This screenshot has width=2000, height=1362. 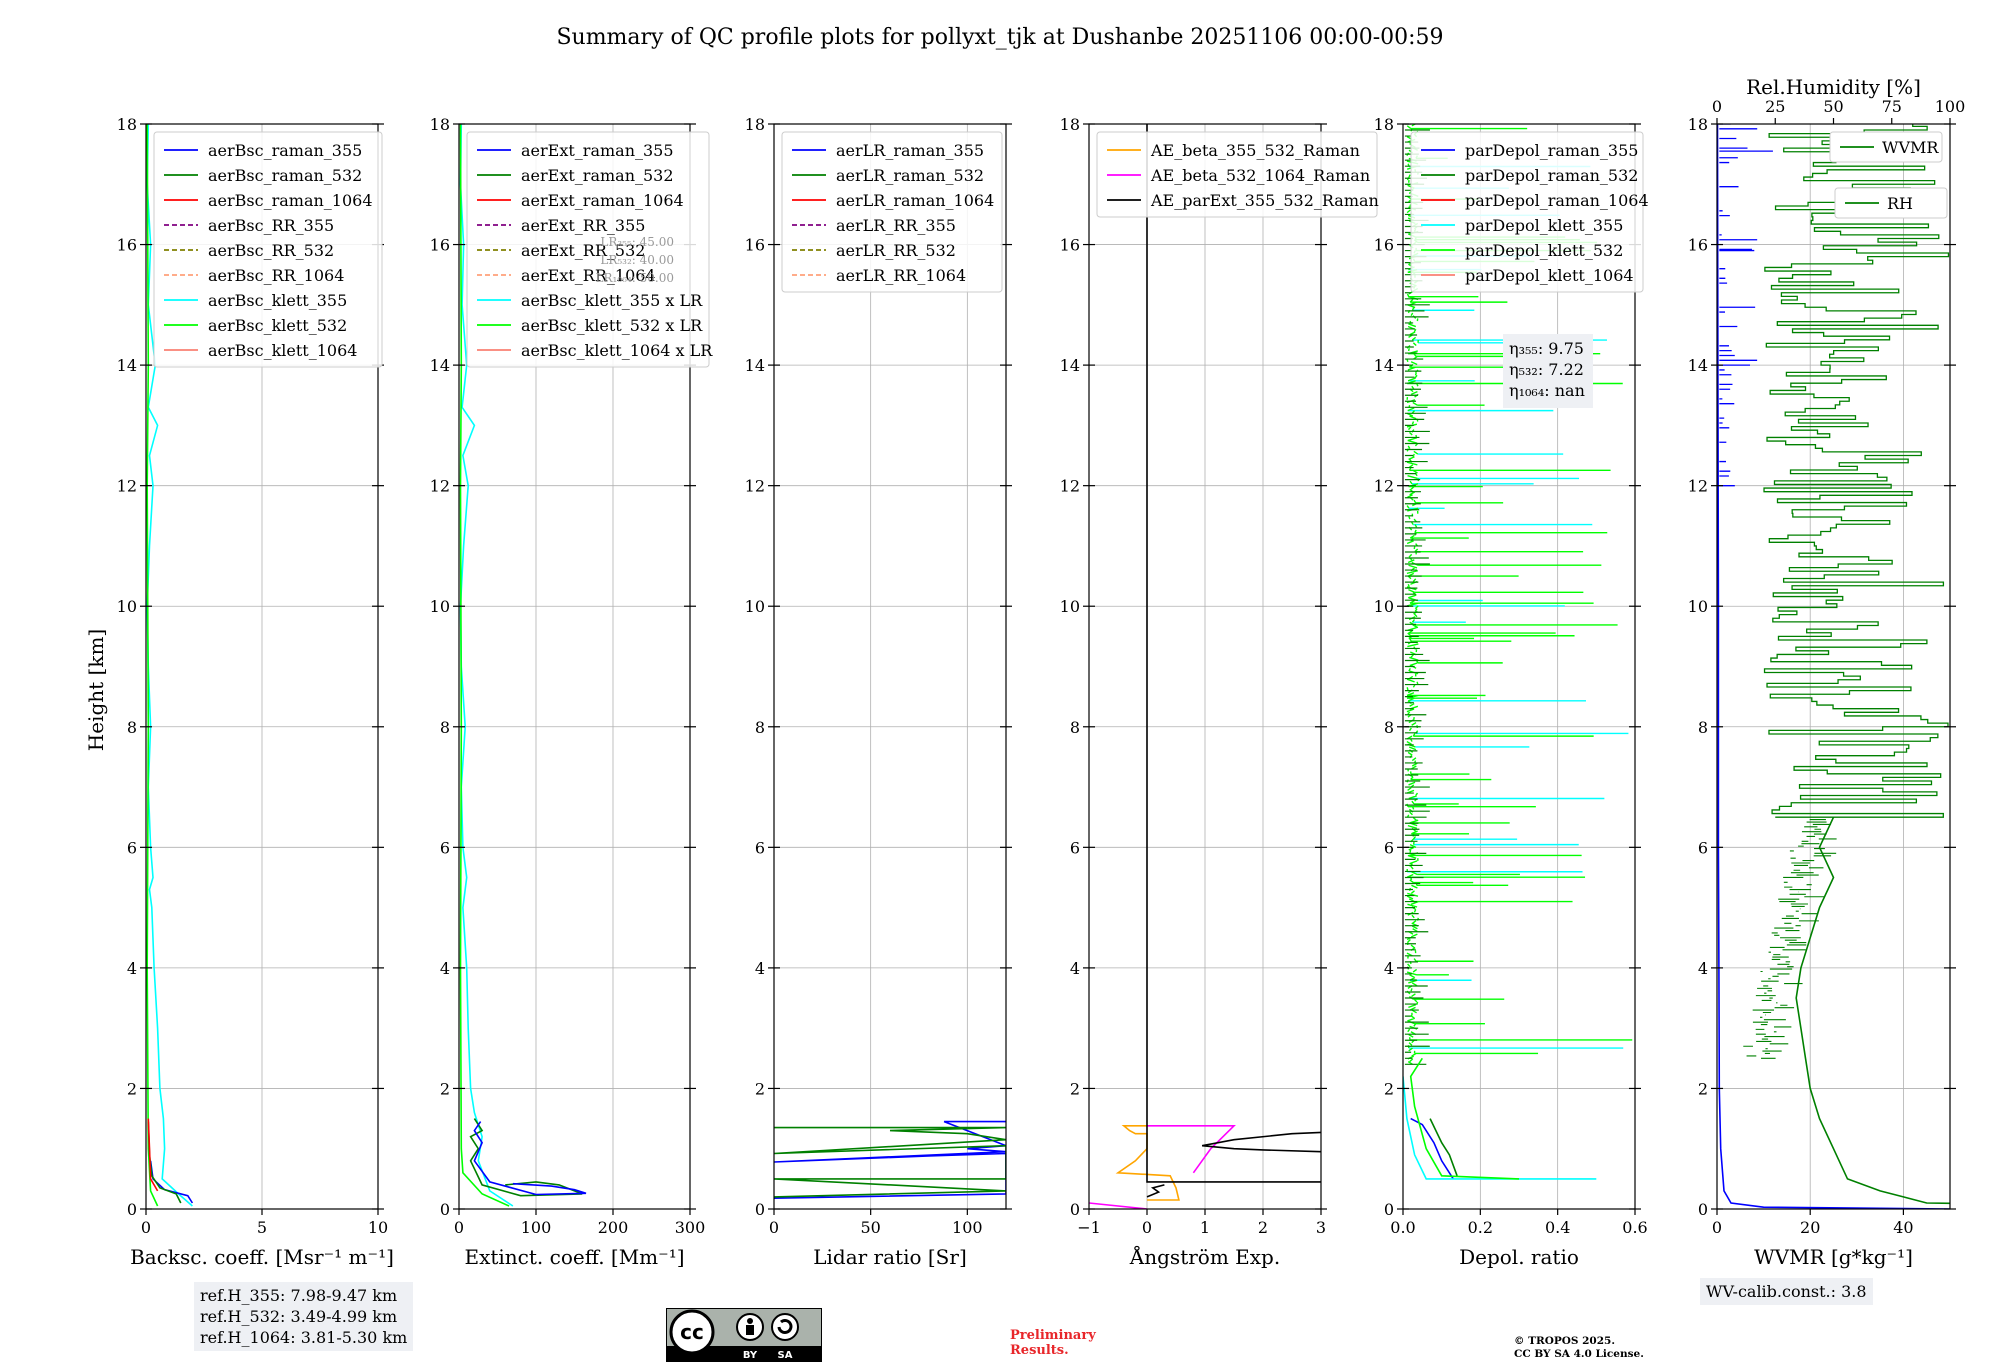 What do you see at coordinates (1775, 106) in the screenshot?
I see `x-top-tick-label: 25` at bounding box center [1775, 106].